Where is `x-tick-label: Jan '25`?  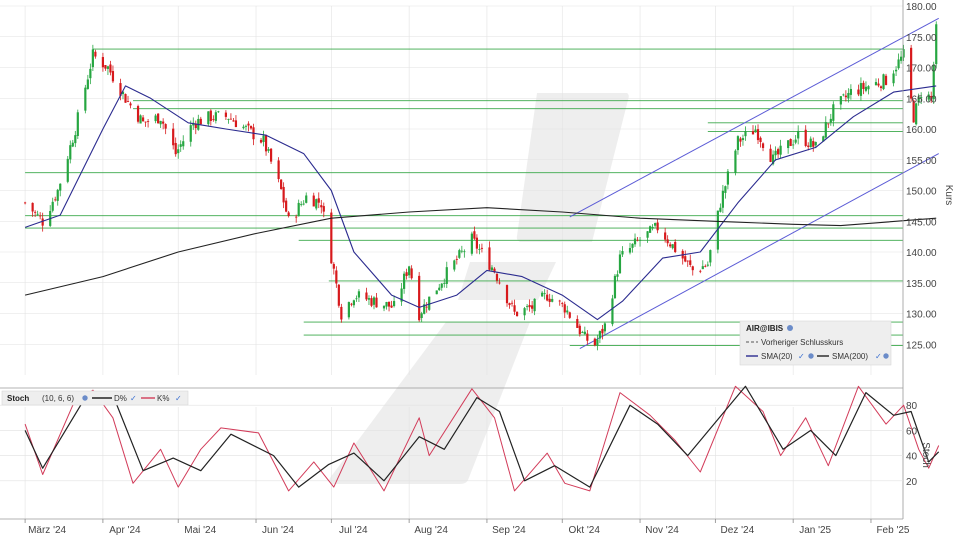 x-tick-label: Jan '25 is located at coordinates (815, 530).